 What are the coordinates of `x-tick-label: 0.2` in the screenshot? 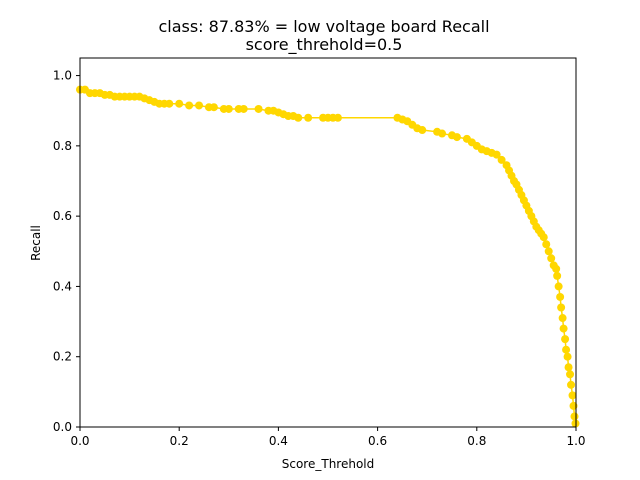 It's located at (179, 441).